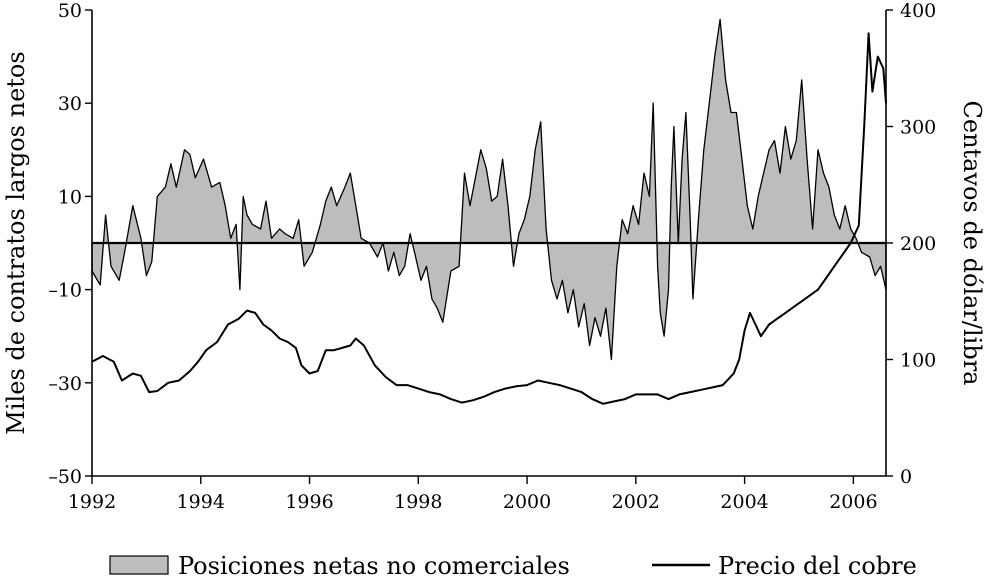  Describe the element at coordinates (70, 197) in the screenshot. I see `y-left-tick-label: 10` at that location.